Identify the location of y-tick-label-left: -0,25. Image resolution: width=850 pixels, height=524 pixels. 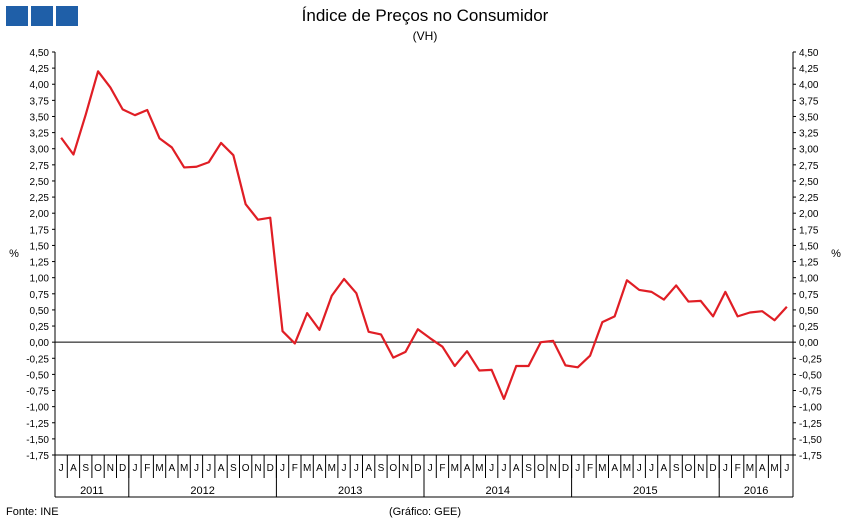
(37, 359).